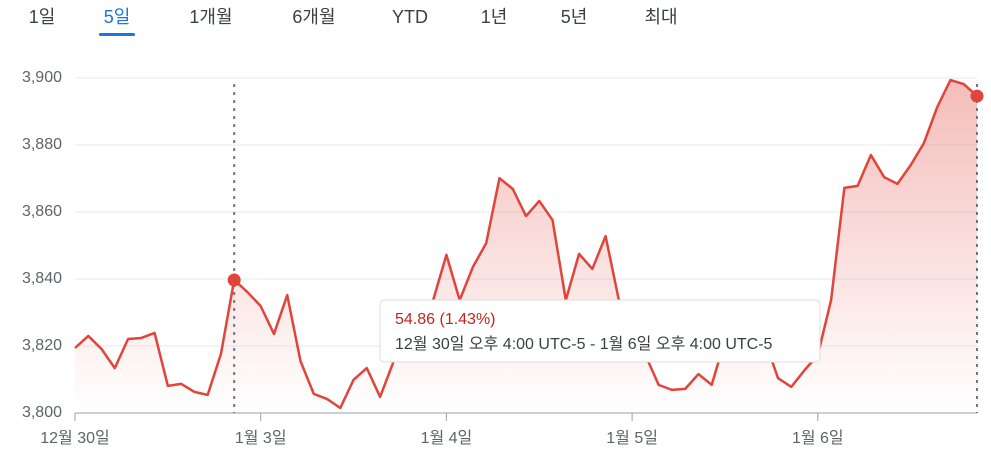 Image resolution: width=991 pixels, height=458 pixels. I want to click on tab: 6개월, so click(313, 17).